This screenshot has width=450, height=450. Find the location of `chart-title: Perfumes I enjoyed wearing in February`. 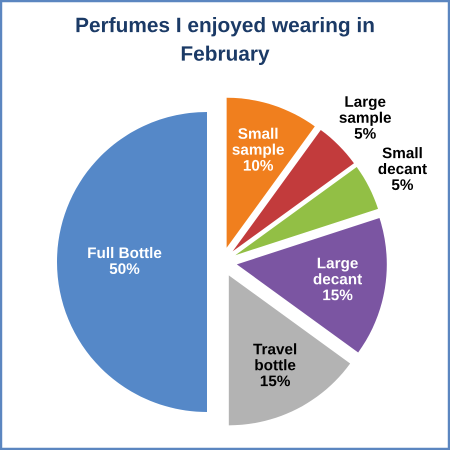

chart-title: Perfumes I enjoyed wearing in February is located at coordinates (225, 41).